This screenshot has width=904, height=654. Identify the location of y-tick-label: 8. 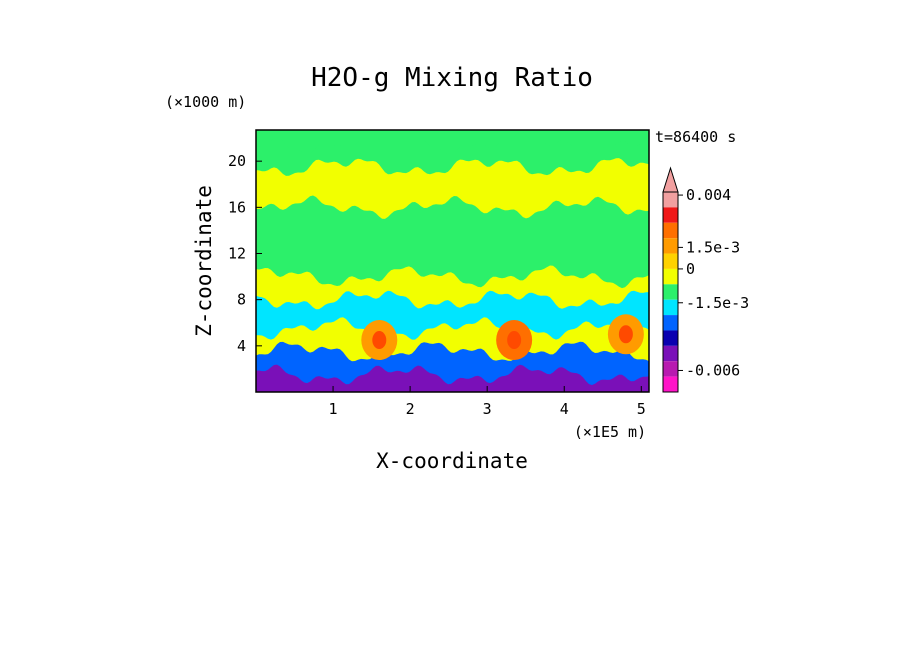
(241, 300).